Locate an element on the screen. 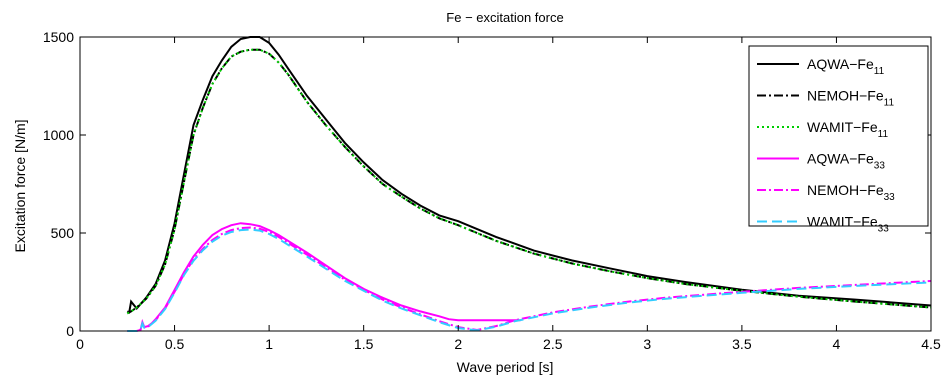 The width and height of the screenshot is (946, 376). chart-title: Fe − excitation force is located at coordinates (504, 17).